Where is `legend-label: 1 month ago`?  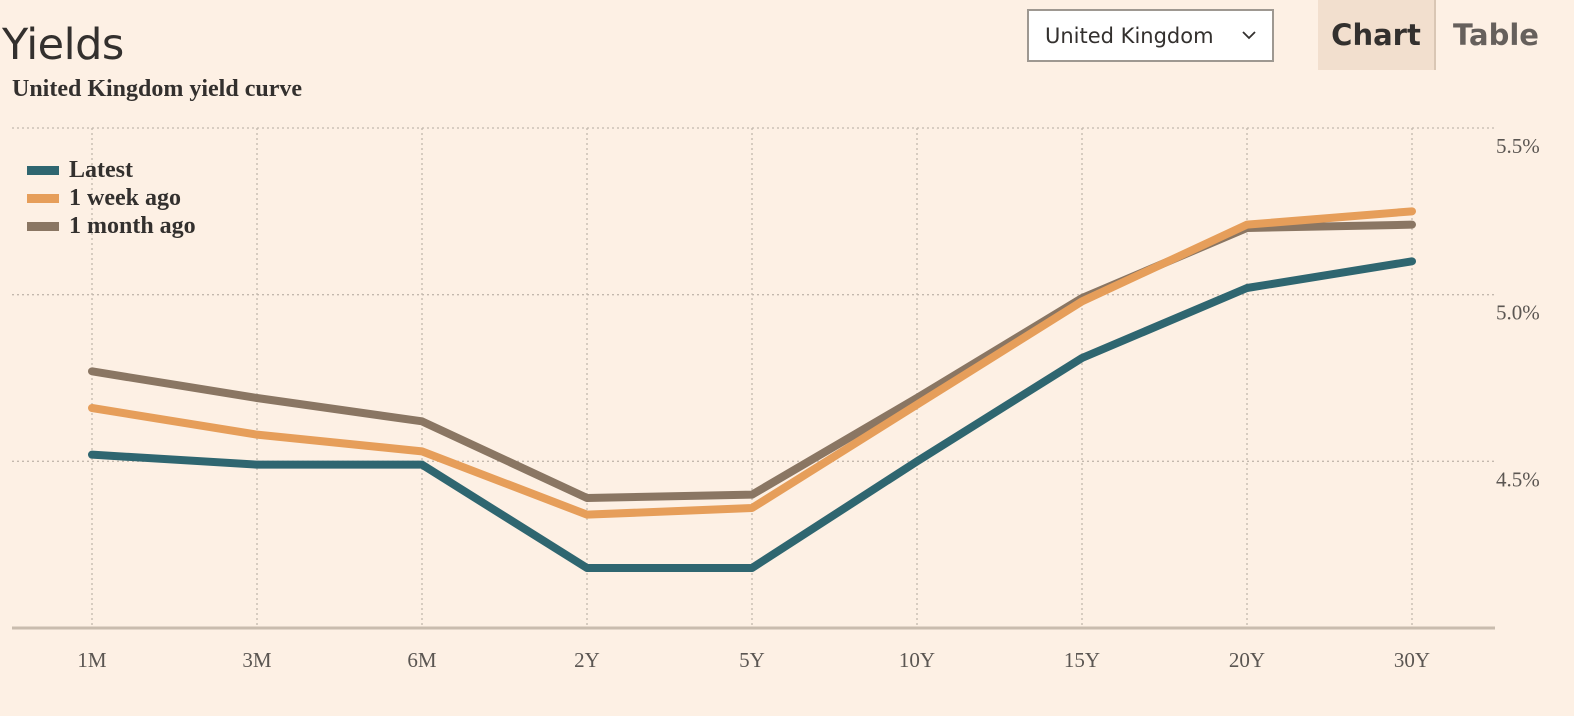 legend-label: 1 month ago is located at coordinates (132, 225).